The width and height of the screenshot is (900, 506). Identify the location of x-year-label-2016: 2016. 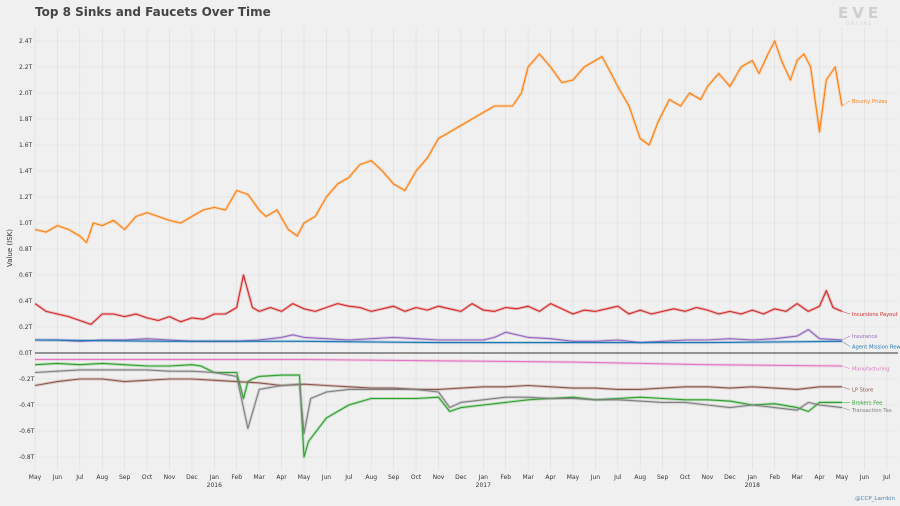
(214, 485).